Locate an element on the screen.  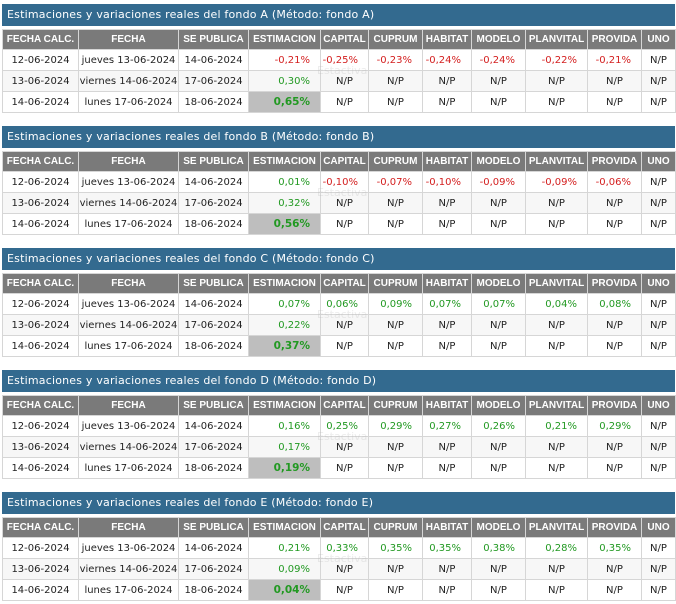
cell-fecha: jueves 13-06-2024 is located at coordinates (128, 548).